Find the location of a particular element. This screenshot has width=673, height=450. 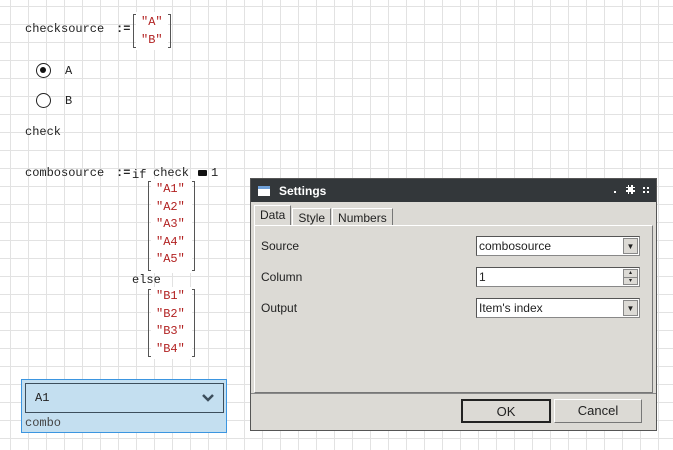

source-dropdown: combosource ▼ is located at coordinates (558, 246).